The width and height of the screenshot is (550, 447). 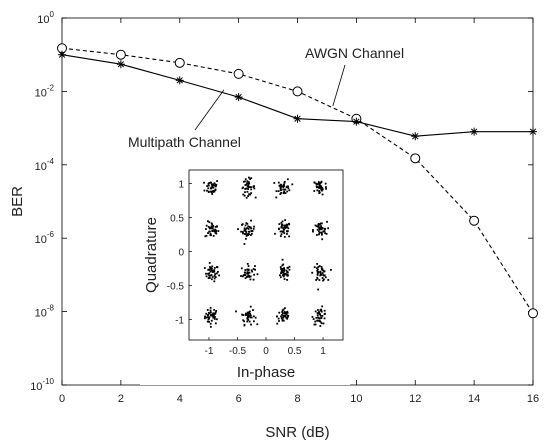 I want to click on y-tick-label: 10-6, so click(x=45, y=238).